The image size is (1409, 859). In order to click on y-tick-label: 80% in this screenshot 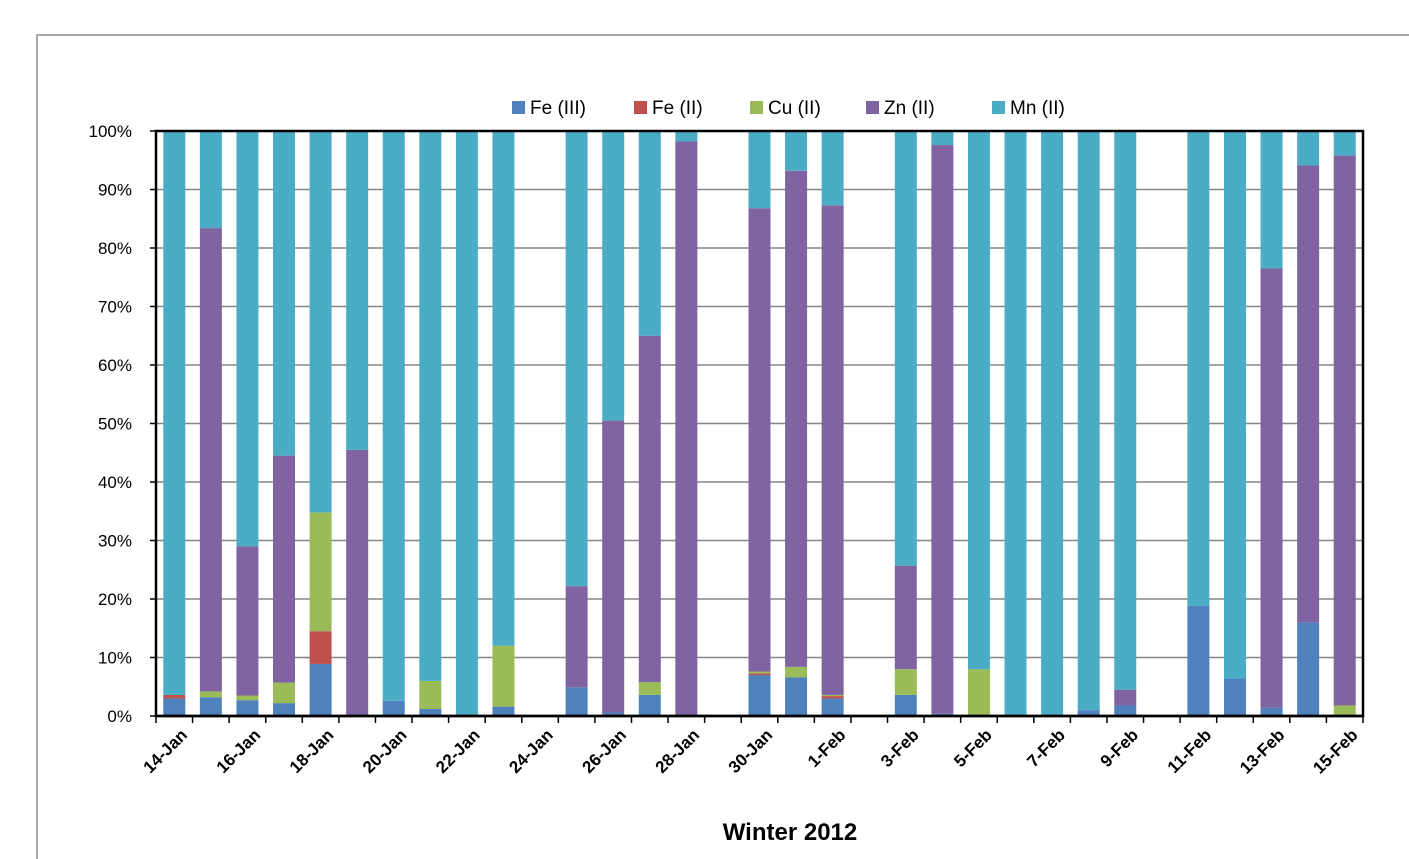, I will do `click(115, 248)`.